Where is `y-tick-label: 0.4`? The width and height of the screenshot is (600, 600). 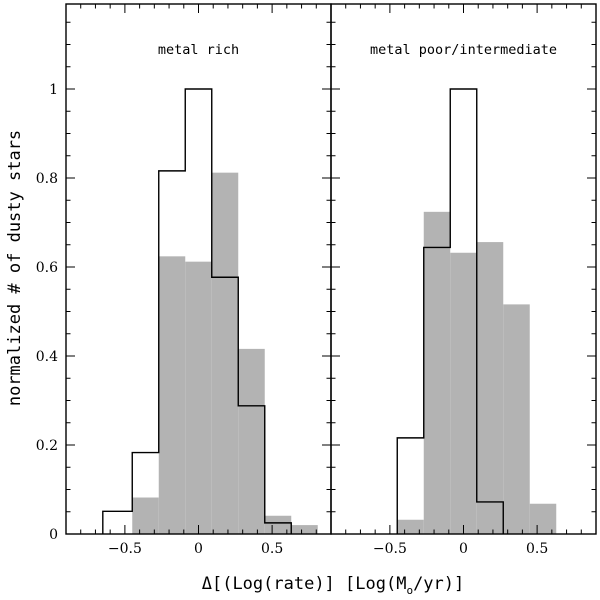 y-tick-label: 0.4 is located at coordinates (47, 357).